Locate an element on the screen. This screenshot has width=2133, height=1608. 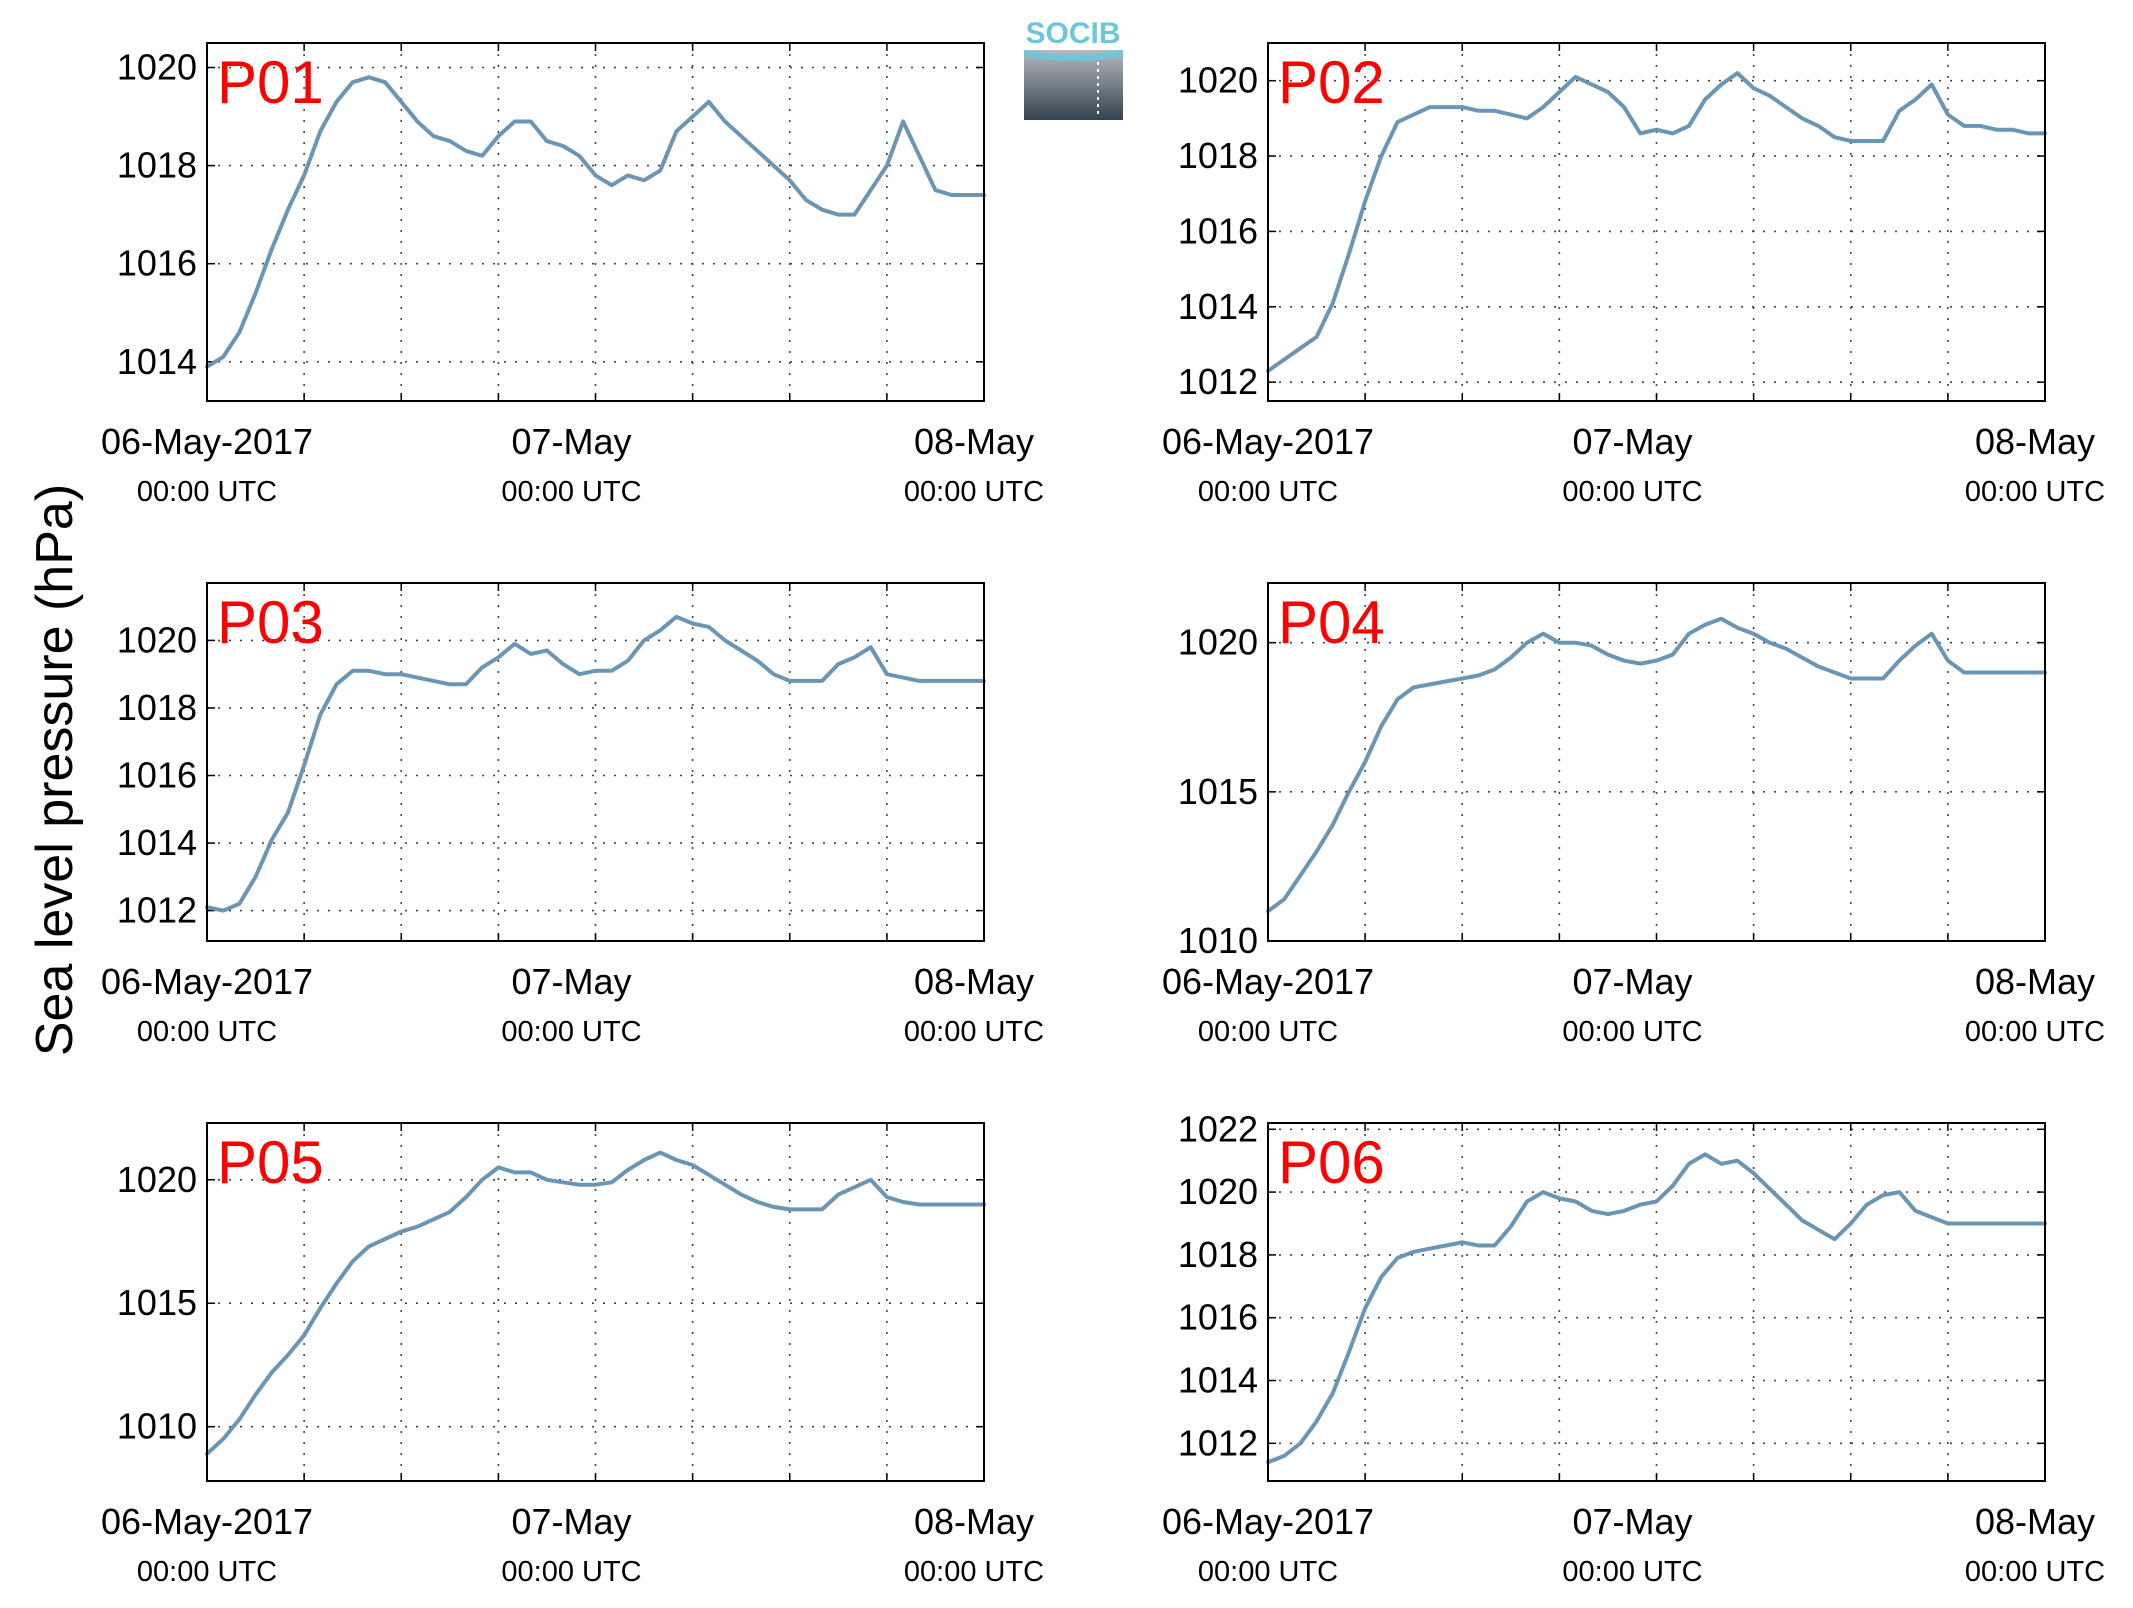
panel-title: P06 is located at coordinates (1331, 1162).